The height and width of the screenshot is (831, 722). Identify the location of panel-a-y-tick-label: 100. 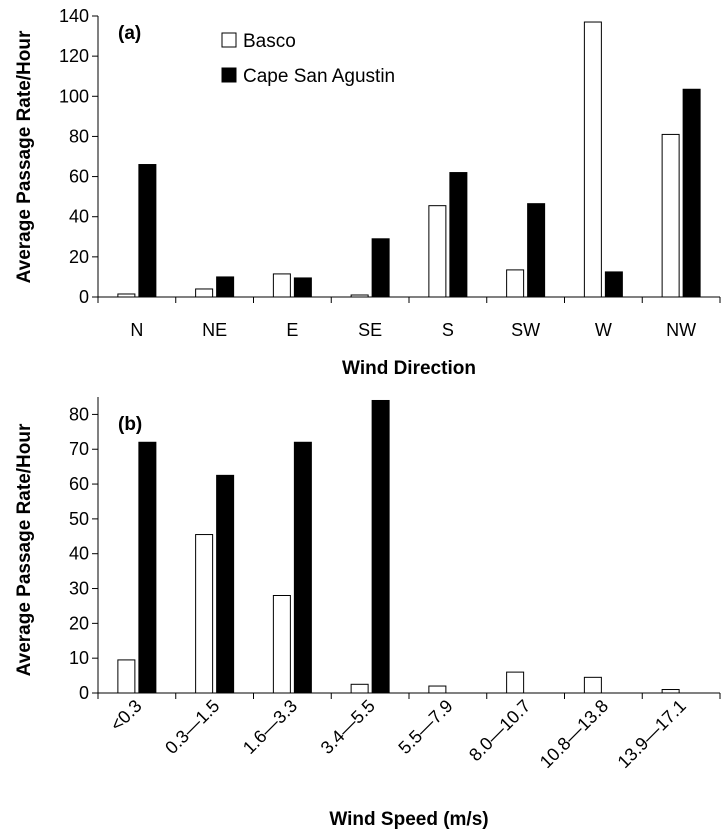
(74, 96).